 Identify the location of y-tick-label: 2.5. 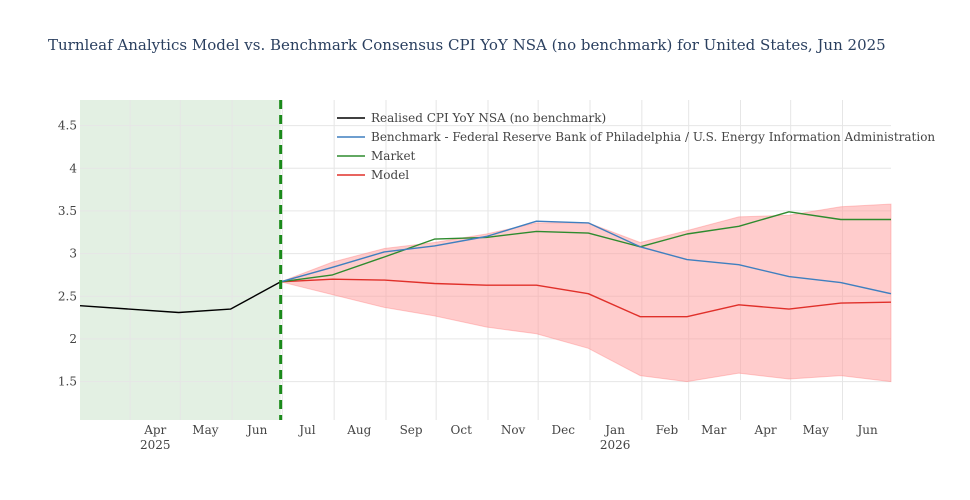
(67, 296).